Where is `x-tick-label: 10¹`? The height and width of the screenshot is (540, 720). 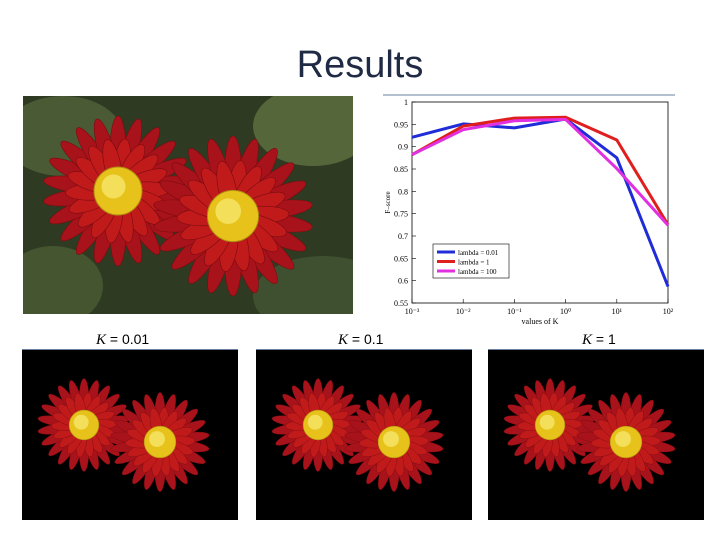
x-tick-label: 10¹ is located at coordinates (617, 311).